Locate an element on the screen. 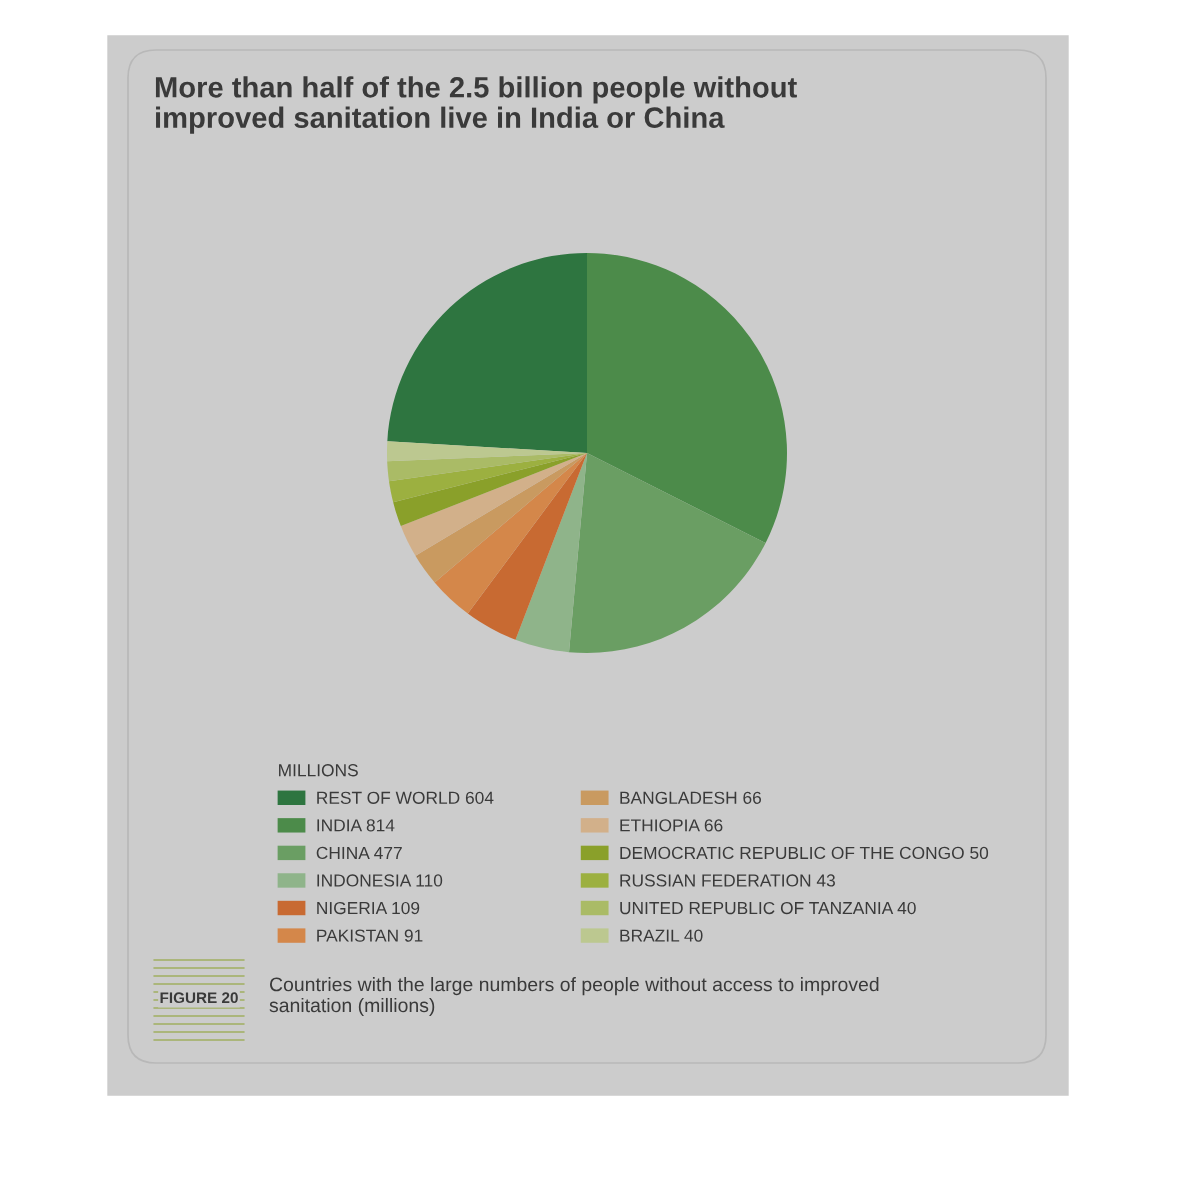 This screenshot has width=1178, height=1190. legend-label: REST OF WORLD 604 is located at coordinates (405, 797).